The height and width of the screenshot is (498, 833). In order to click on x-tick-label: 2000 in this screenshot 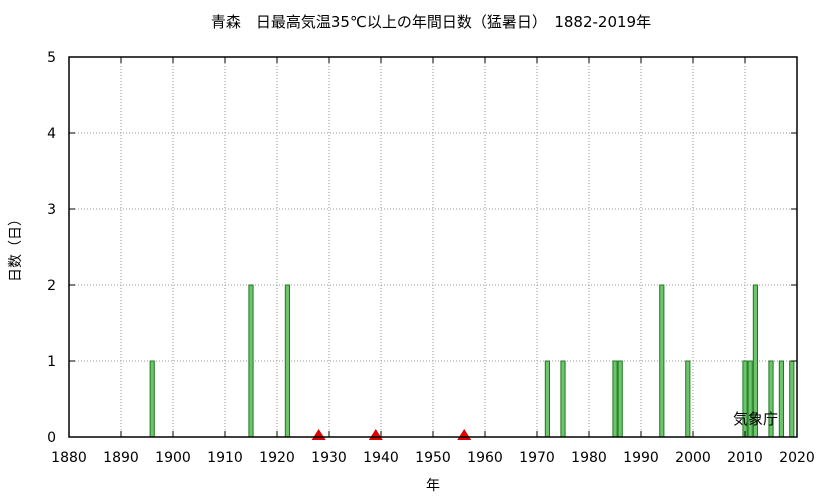, I will do `click(693, 458)`.